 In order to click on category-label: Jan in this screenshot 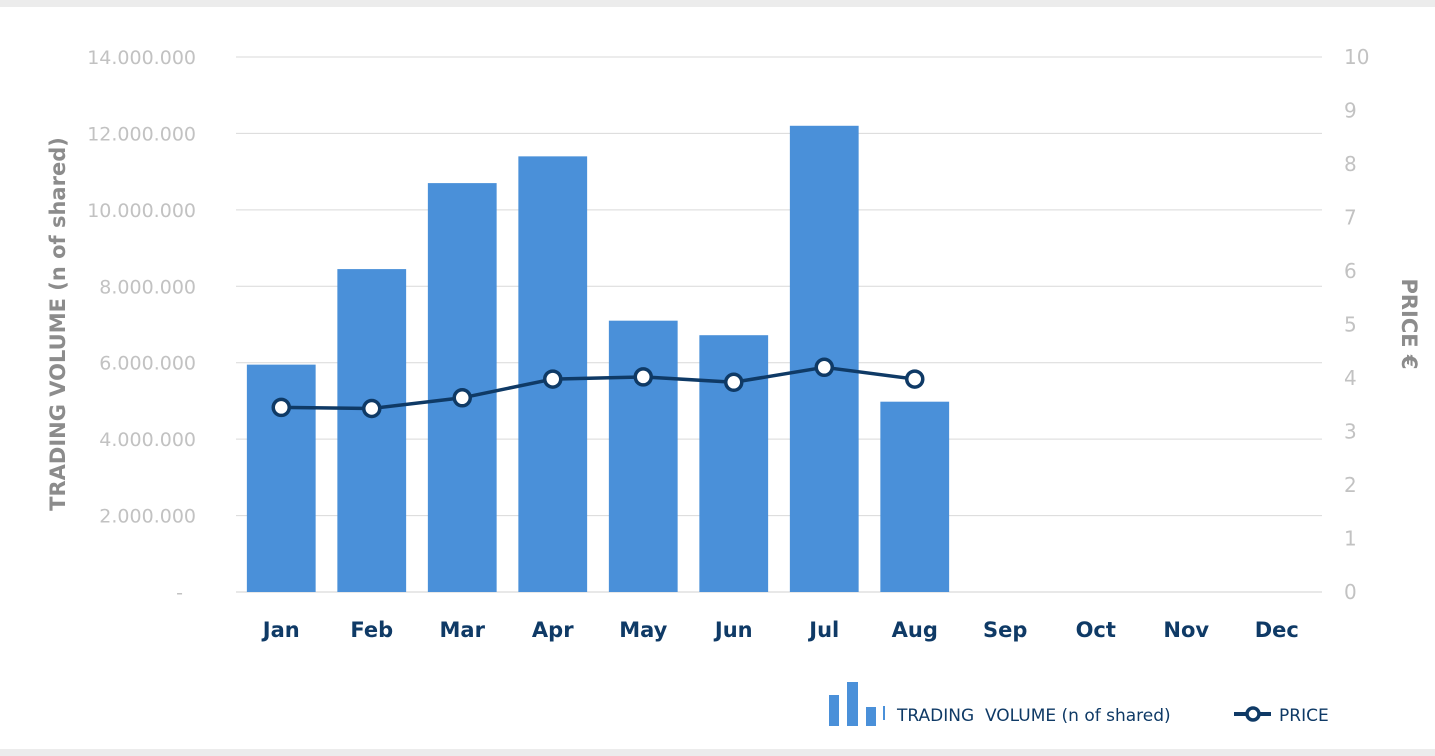, I will do `click(280, 630)`.